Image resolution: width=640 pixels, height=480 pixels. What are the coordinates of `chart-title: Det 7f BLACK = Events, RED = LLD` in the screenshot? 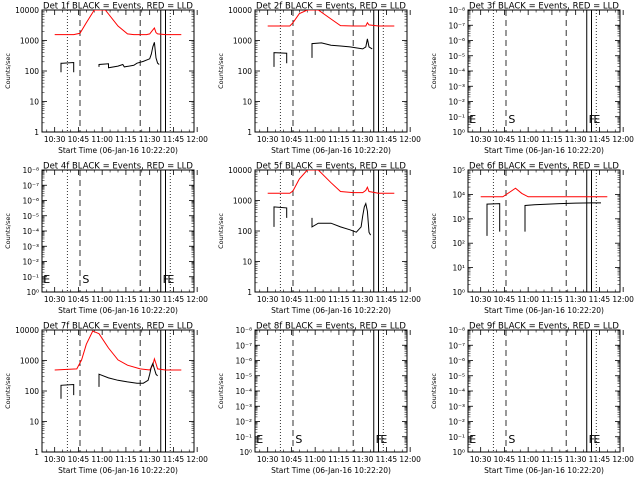 It's located at (118, 327).